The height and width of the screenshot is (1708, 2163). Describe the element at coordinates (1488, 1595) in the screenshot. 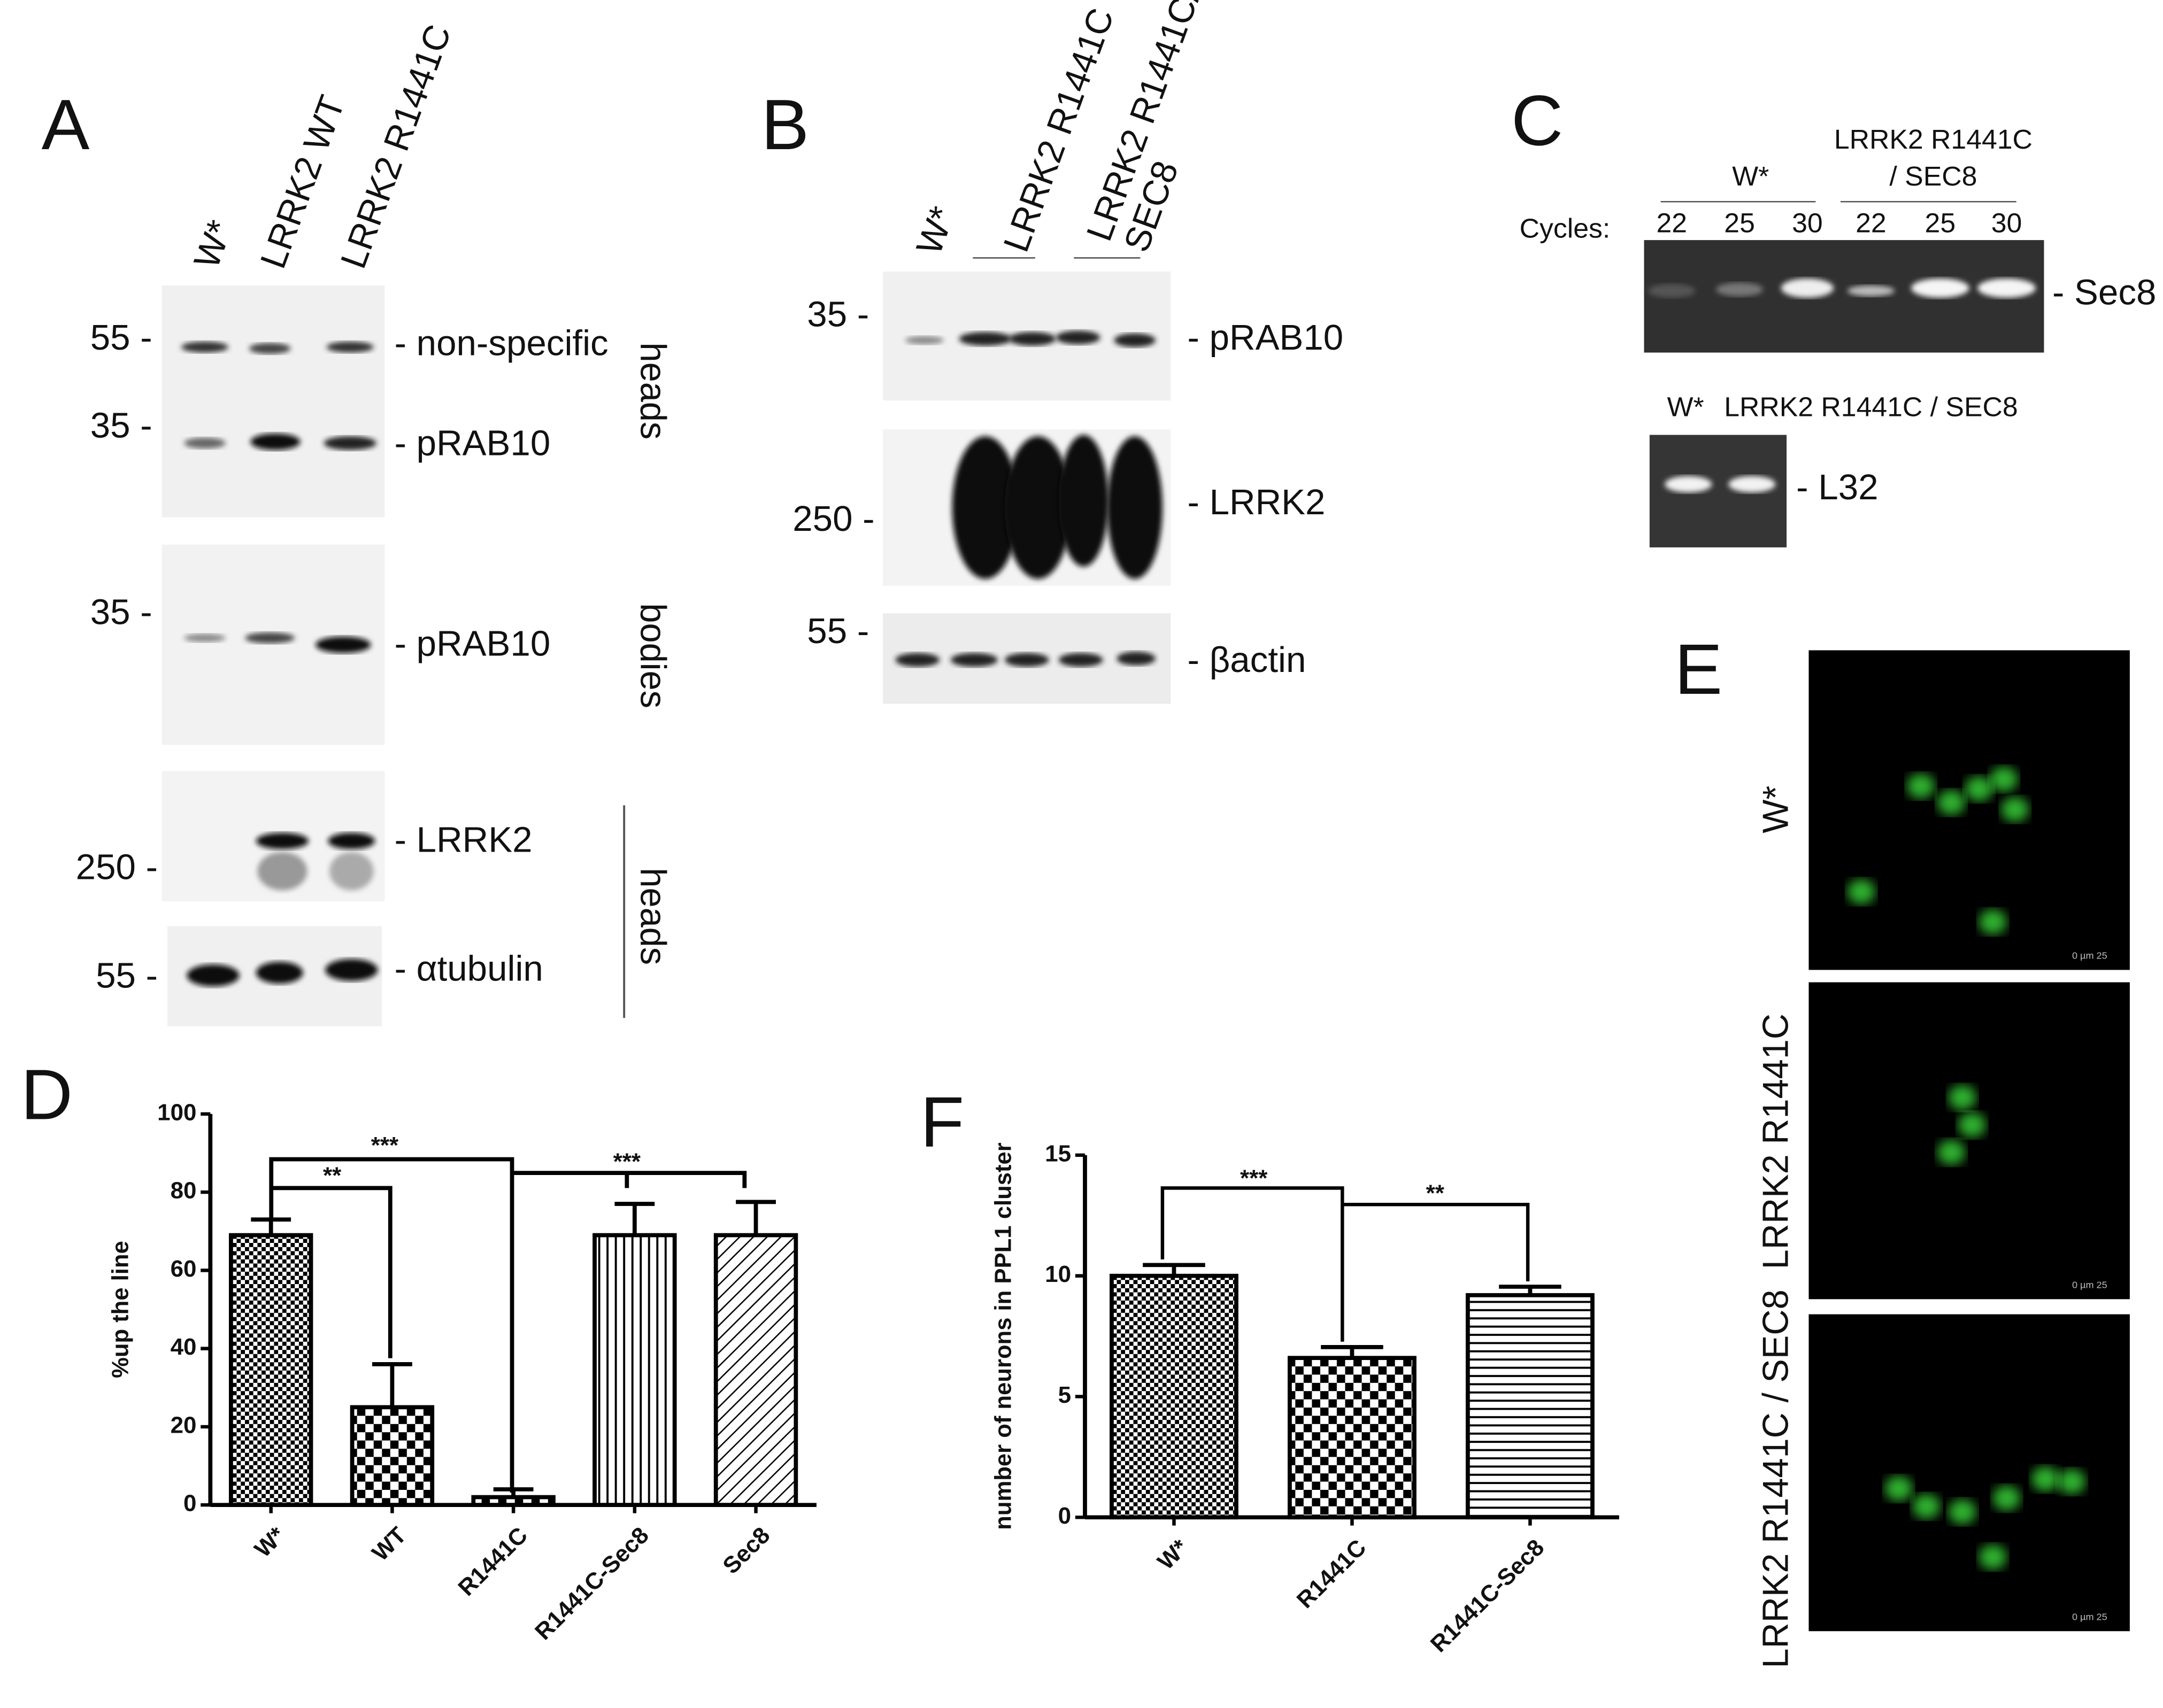

I see `x-tick-label: R1441C-Sec8` at that location.